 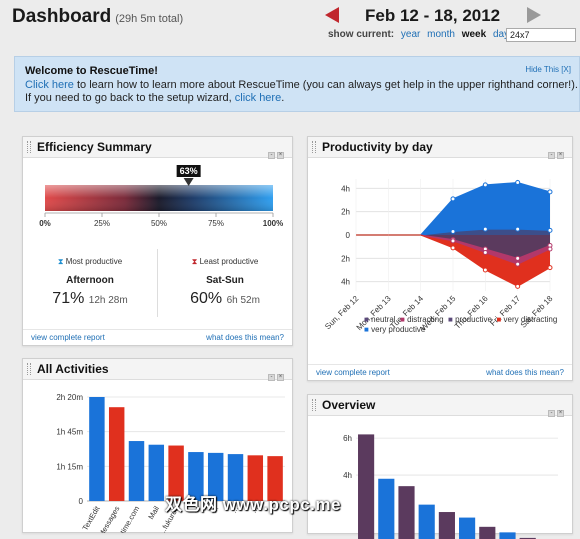 What do you see at coordinates (91, 518) in the screenshot?
I see `x-tick-label: TextEdit` at bounding box center [91, 518].